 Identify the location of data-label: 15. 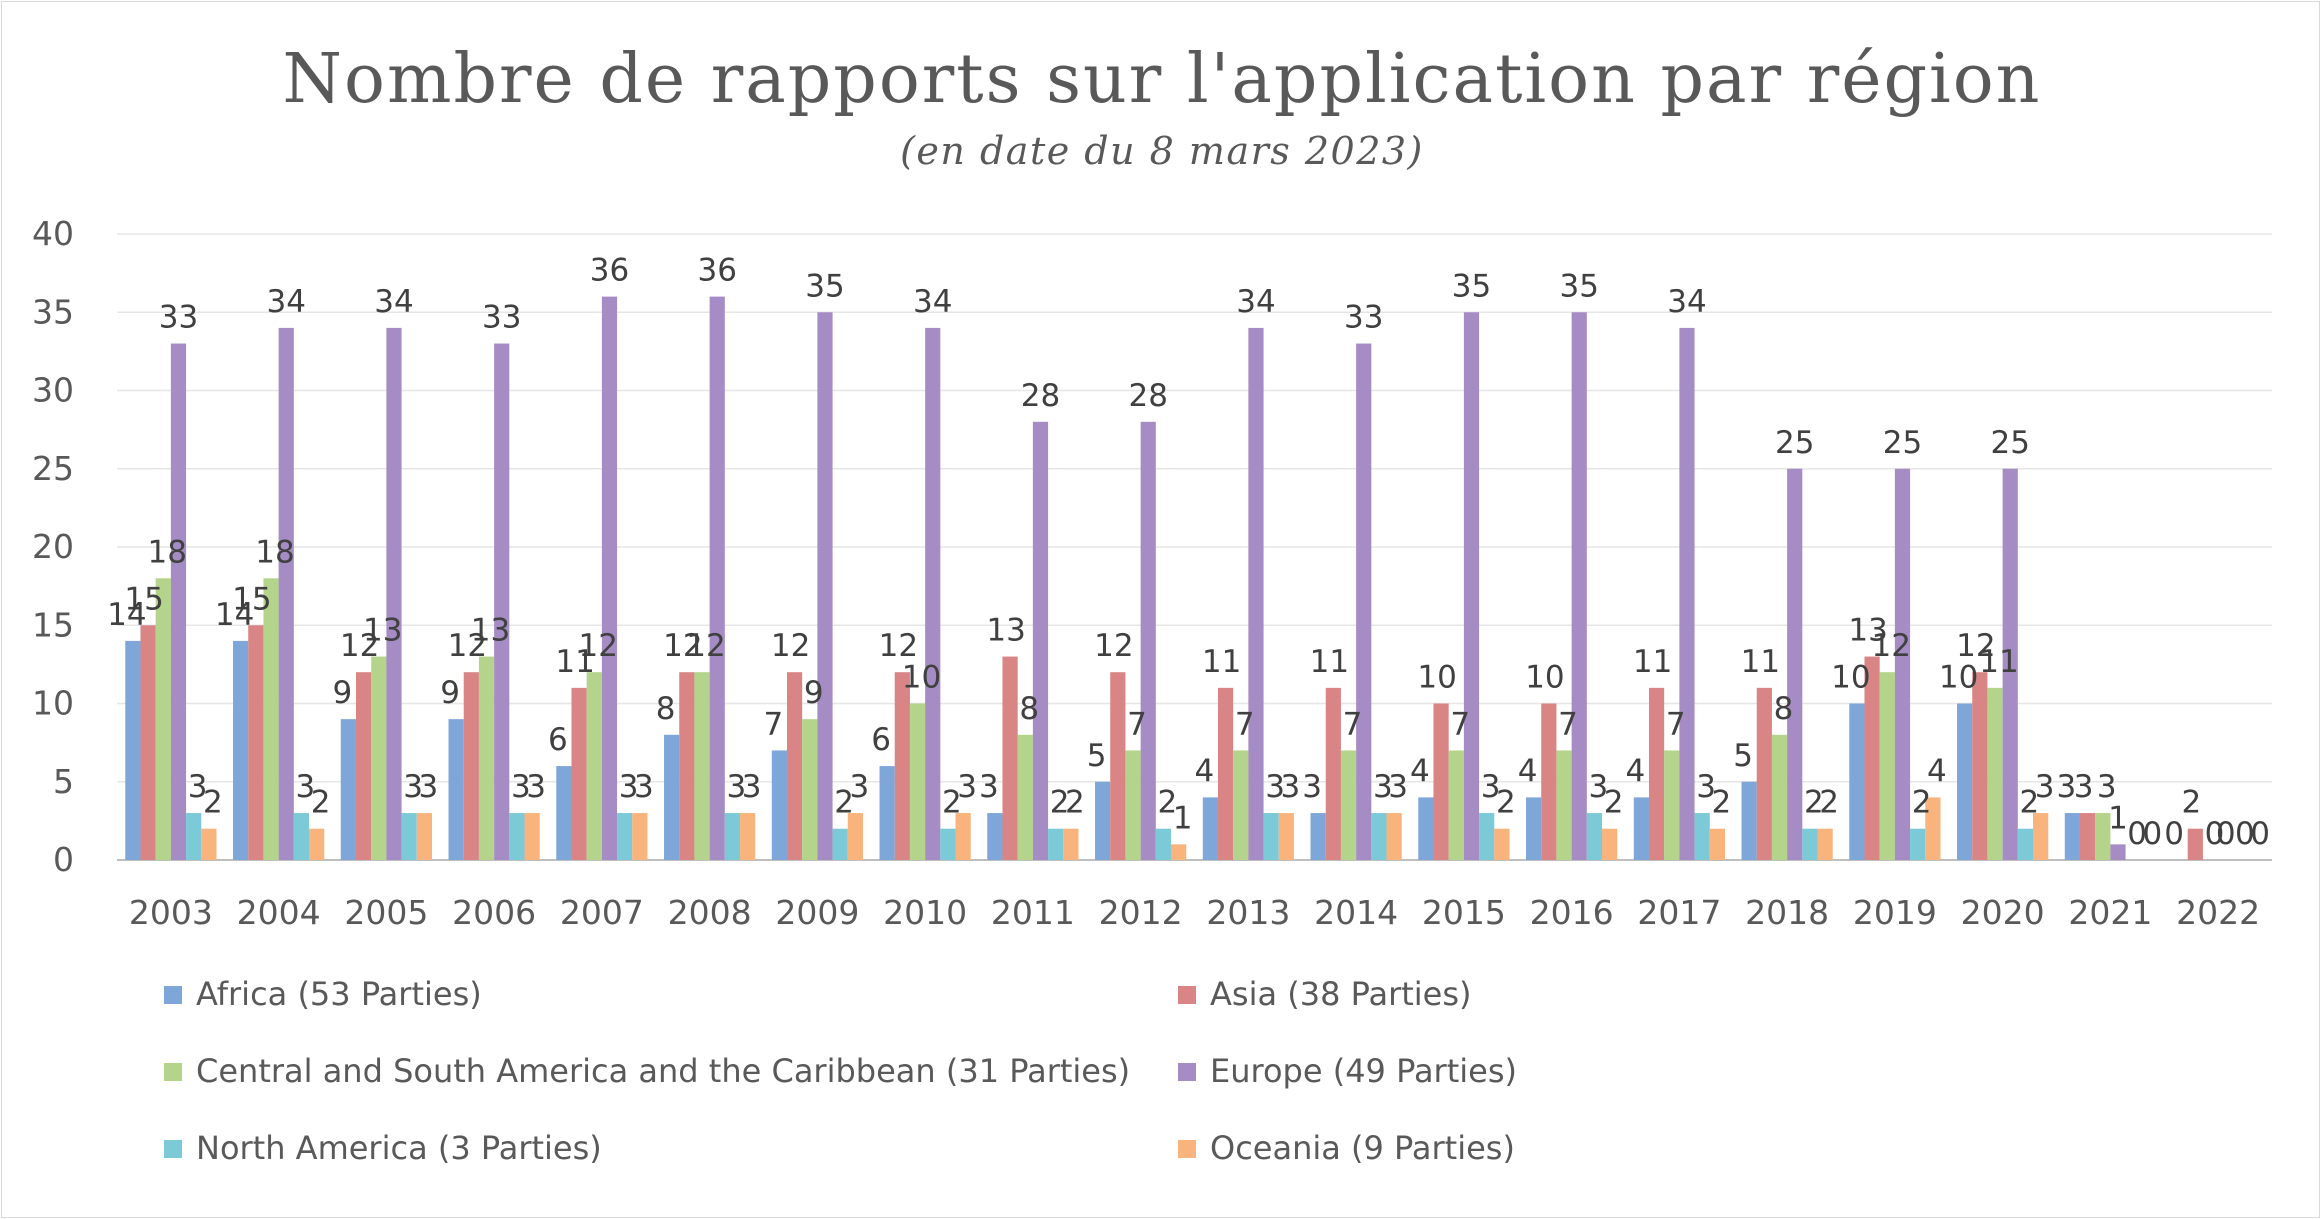
(143, 599).